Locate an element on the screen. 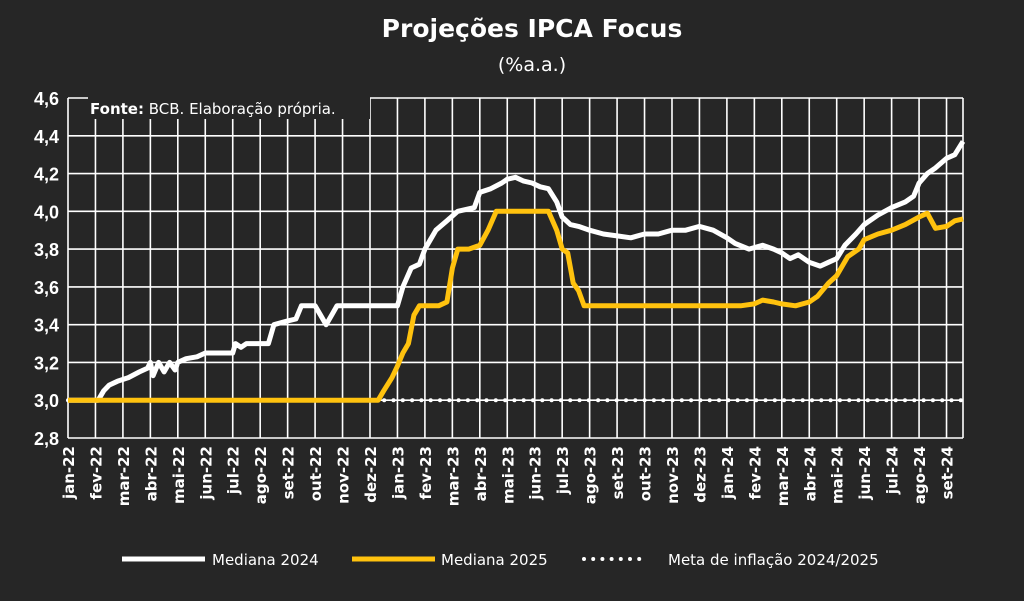  x-tick-label: ago-23 is located at coordinates (591, 475).